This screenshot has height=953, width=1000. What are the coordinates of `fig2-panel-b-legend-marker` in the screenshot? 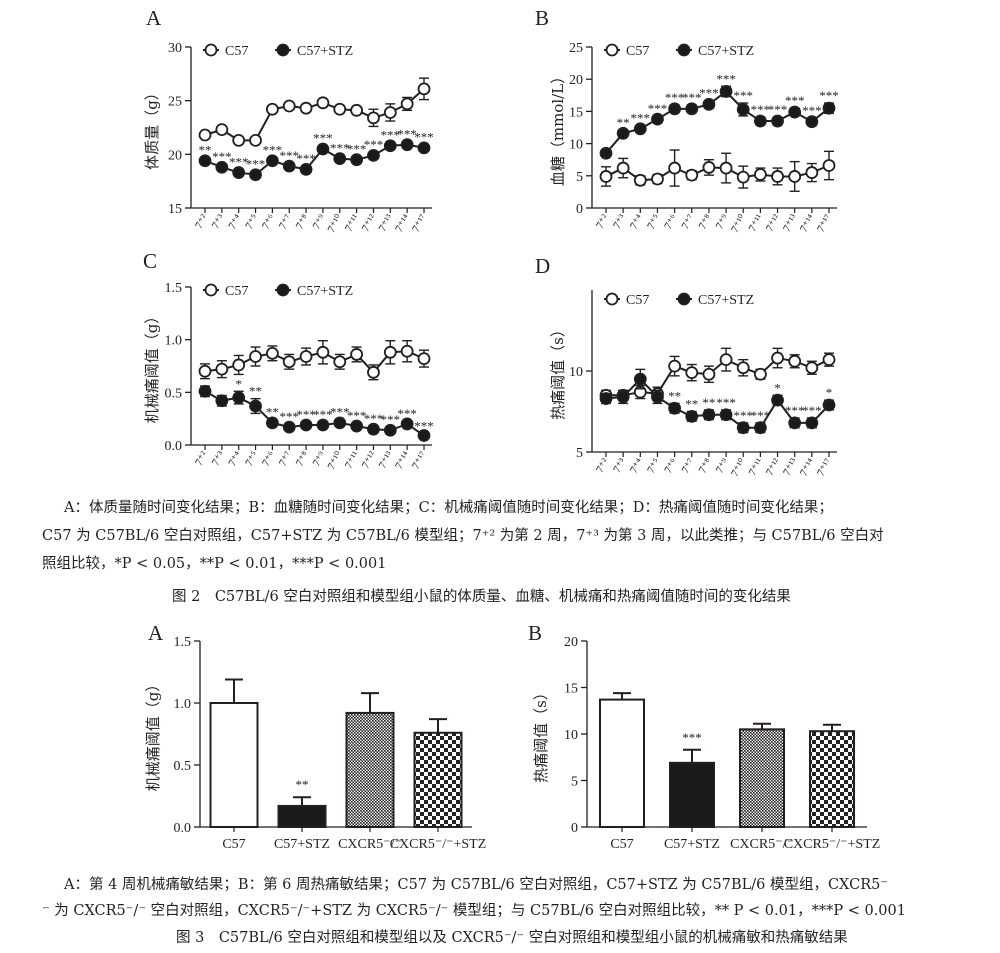 It's located at (612, 50).